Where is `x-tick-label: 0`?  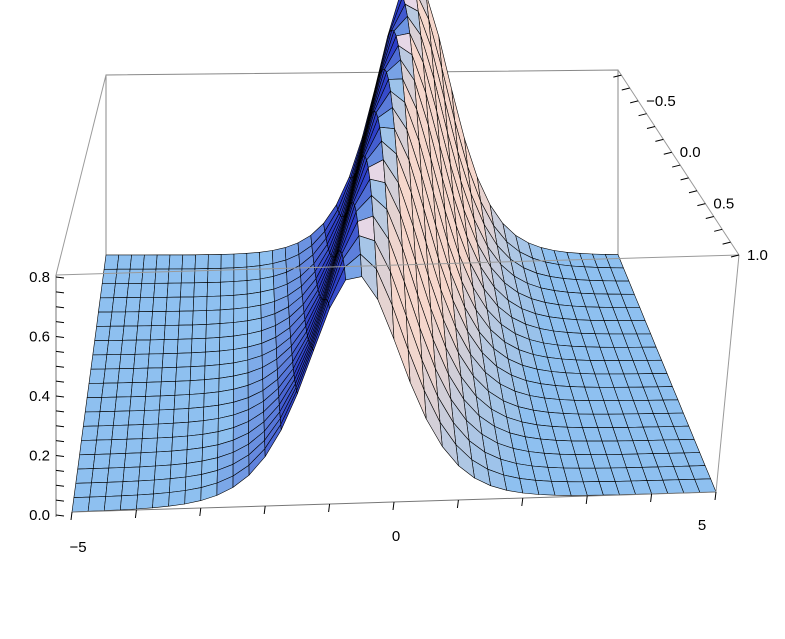
x-tick-label: 0 is located at coordinates (396, 536).